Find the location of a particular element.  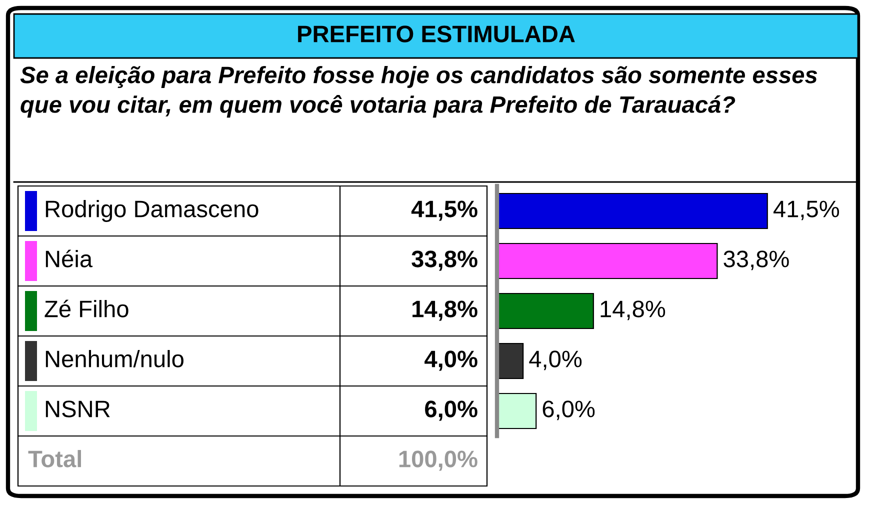

data-label: 41,5% is located at coordinates (444, 210).